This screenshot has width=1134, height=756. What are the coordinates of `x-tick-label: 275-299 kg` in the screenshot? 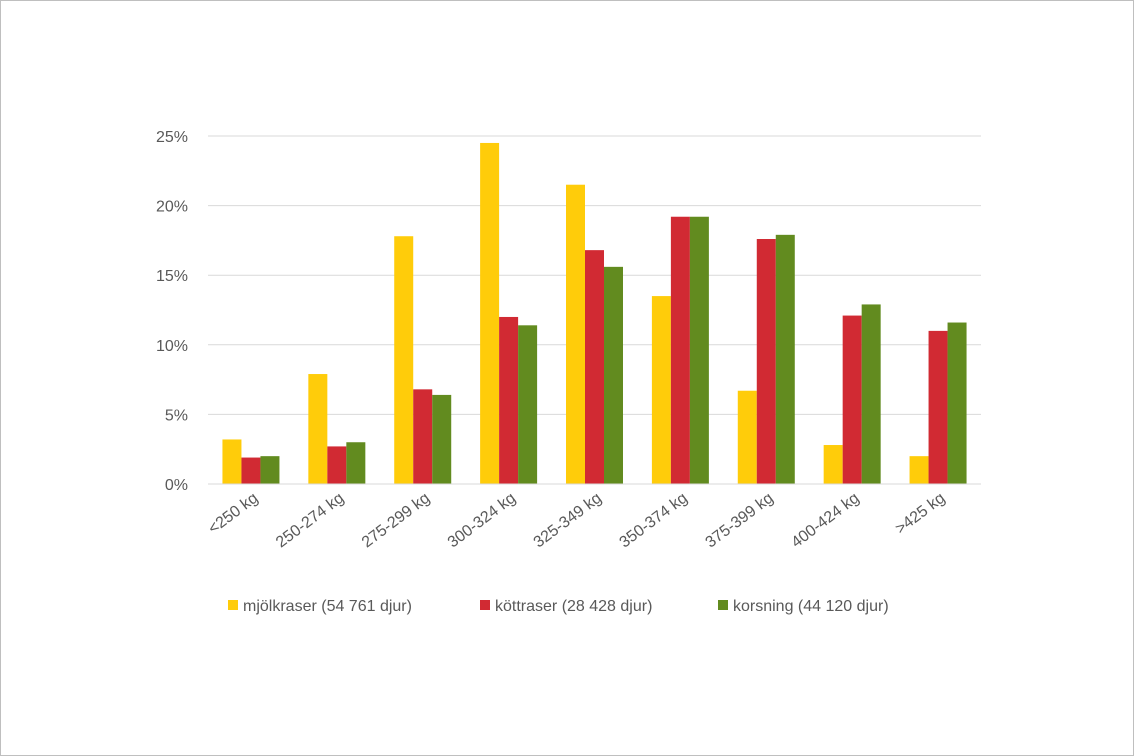 It's located at (396, 521).